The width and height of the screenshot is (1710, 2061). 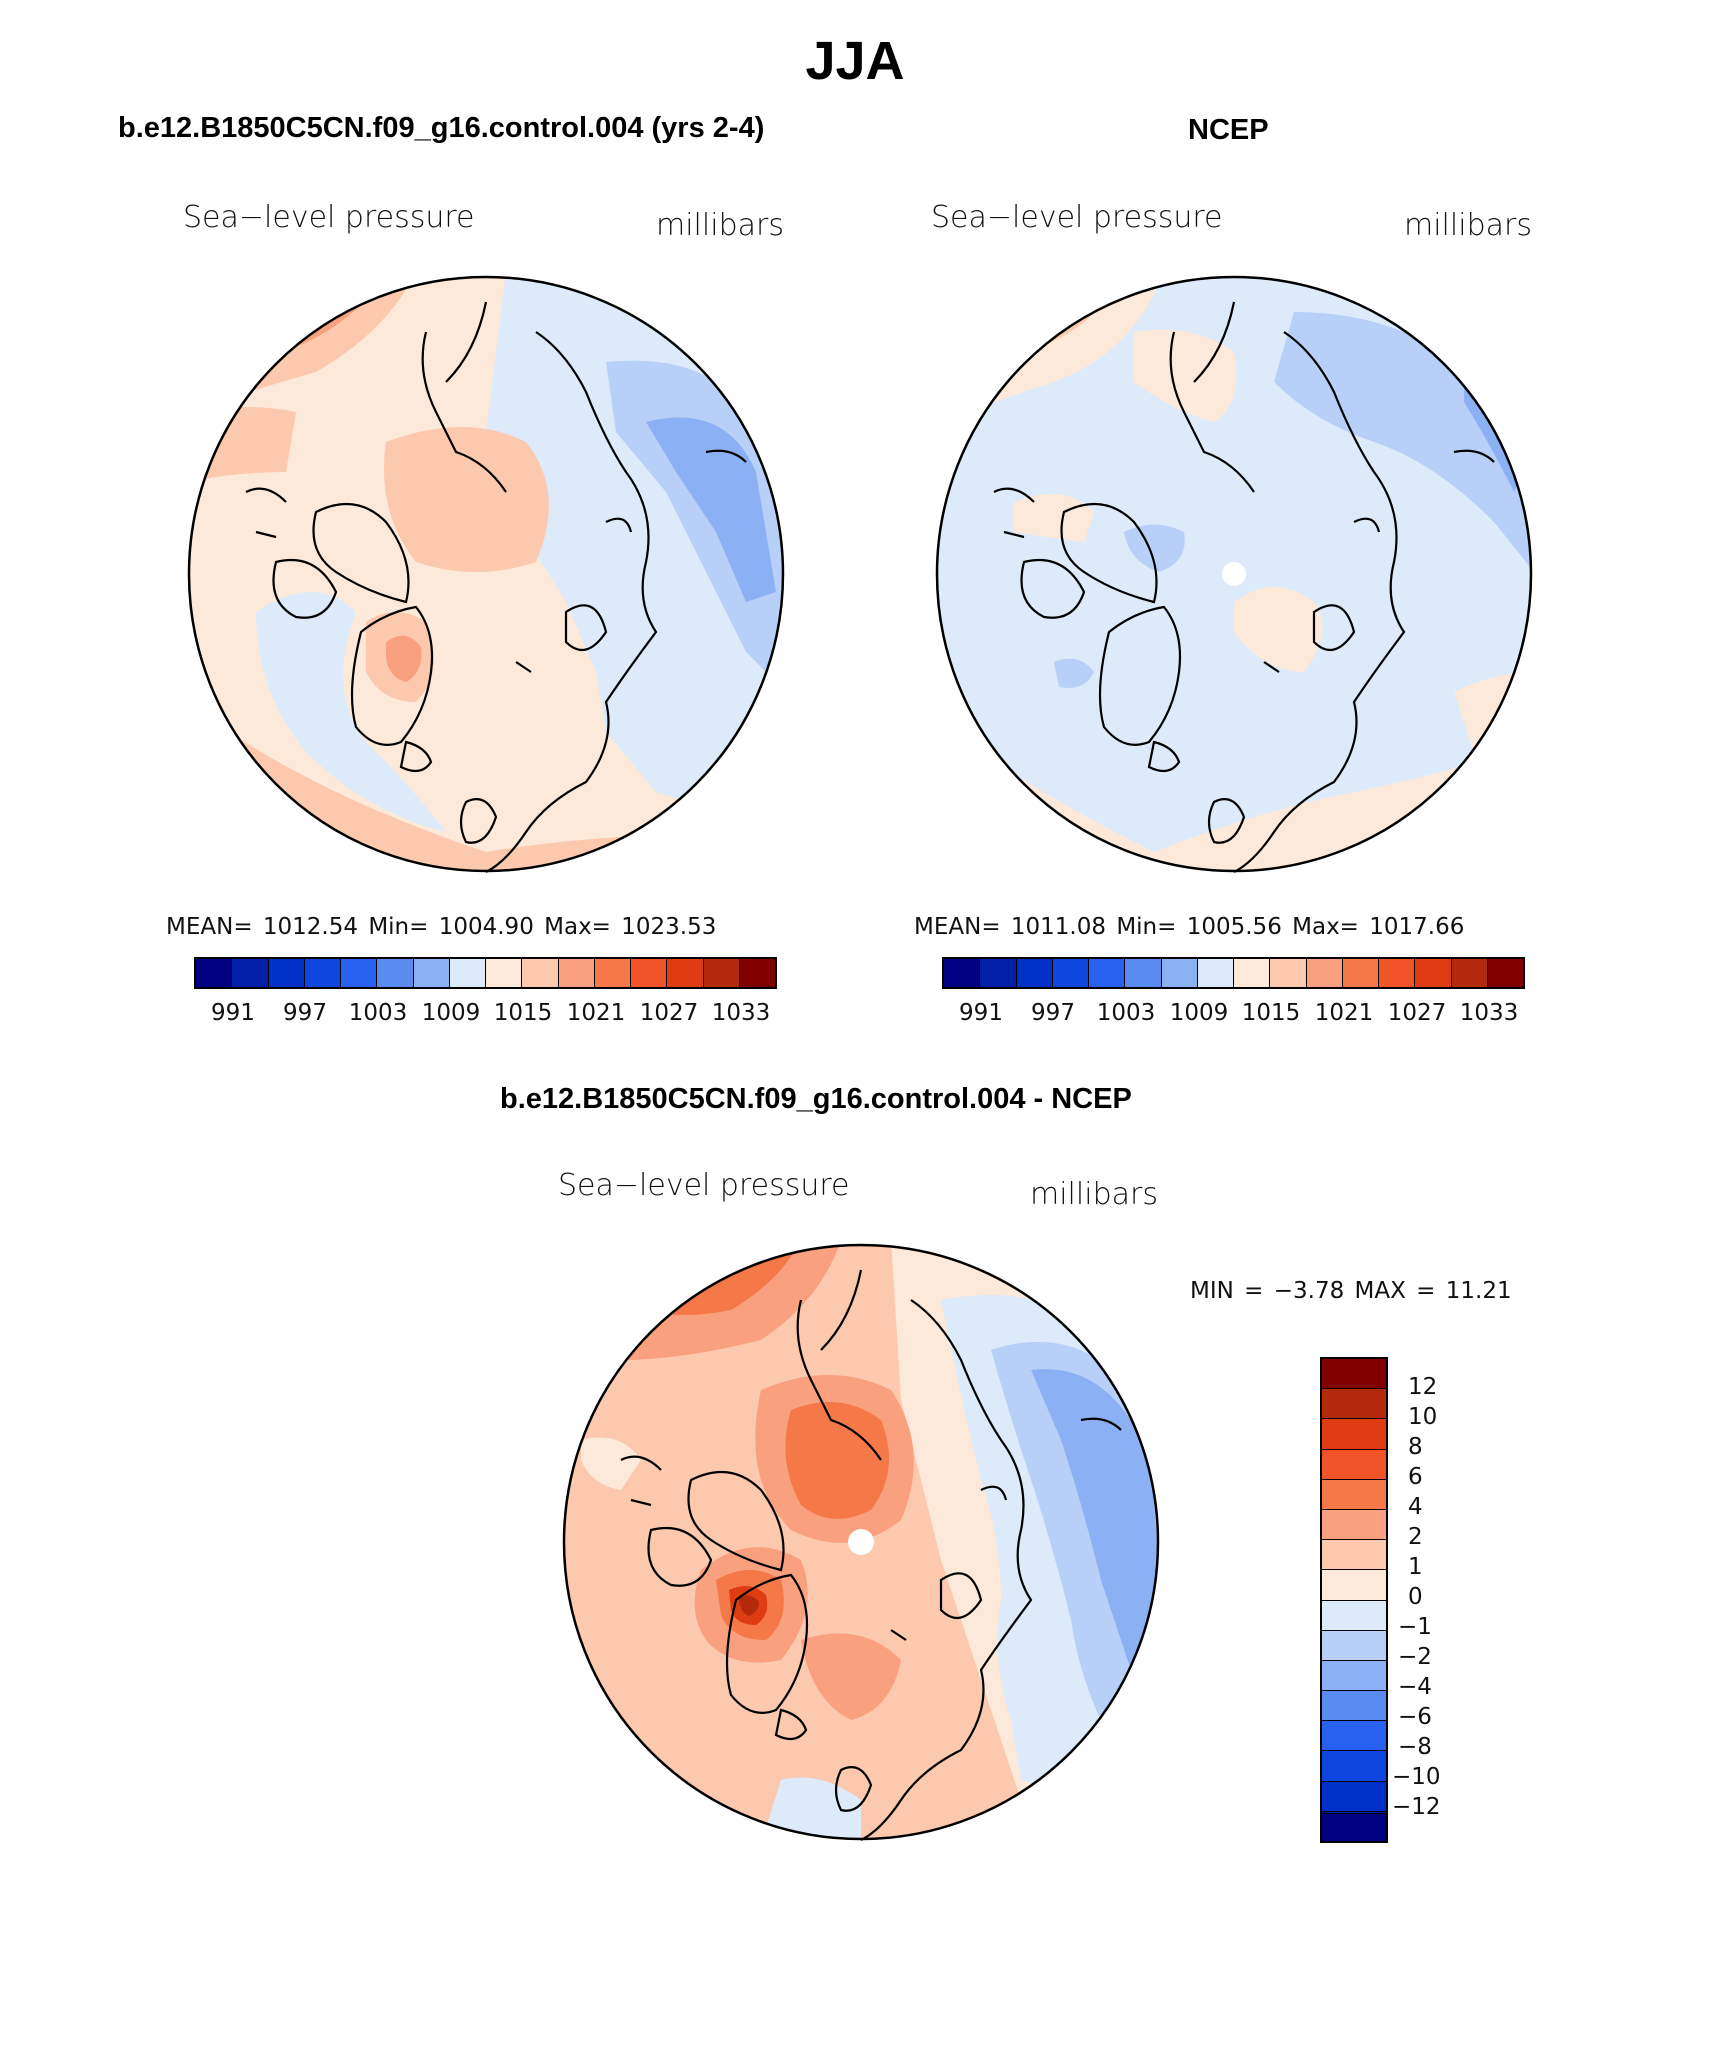 I want to click on model-colorbar-tick: 991, so click(x=233, y=1013).